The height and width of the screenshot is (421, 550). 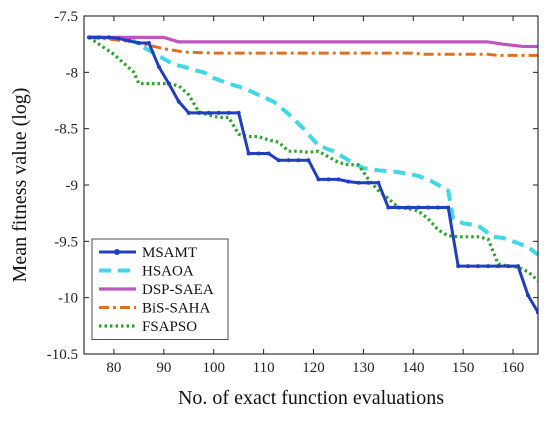 What do you see at coordinates (264, 368) in the screenshot?
I see `x-tick-label: 110` at bounding box center [264, 368].